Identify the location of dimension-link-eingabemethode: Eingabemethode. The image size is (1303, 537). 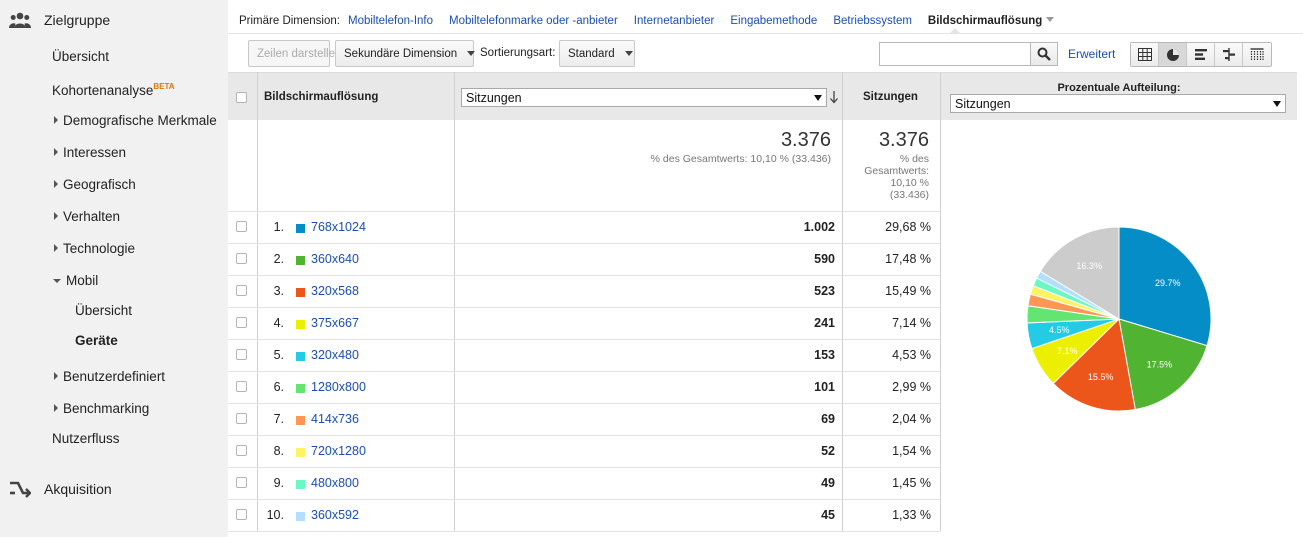
(774, 21).